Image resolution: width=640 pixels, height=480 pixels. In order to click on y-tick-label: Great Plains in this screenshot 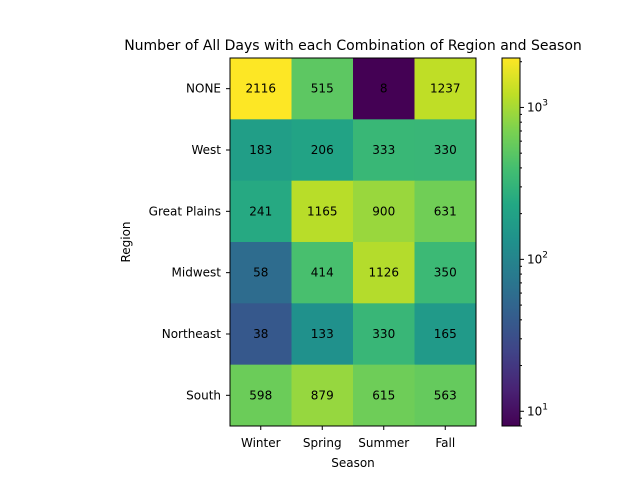, I will do `click(185, 211)`.